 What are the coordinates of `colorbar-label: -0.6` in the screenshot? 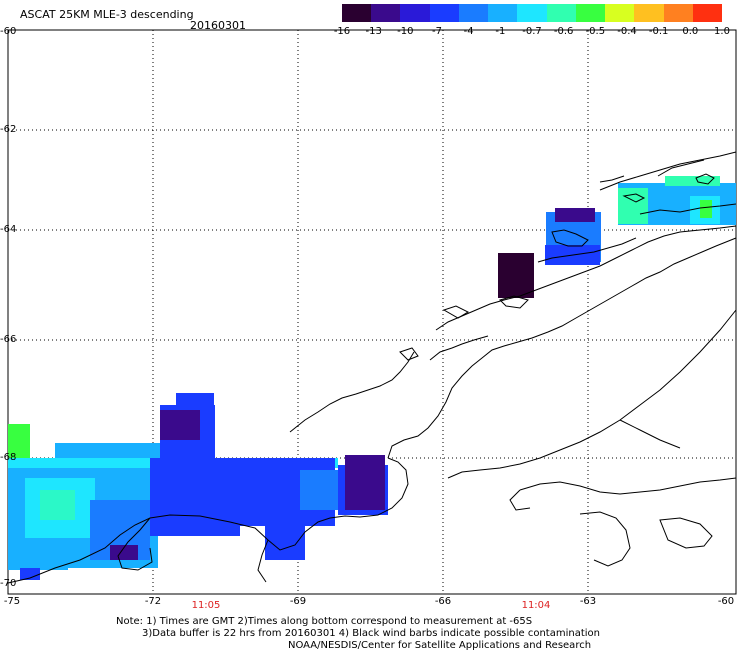 It's located at (563, 31).